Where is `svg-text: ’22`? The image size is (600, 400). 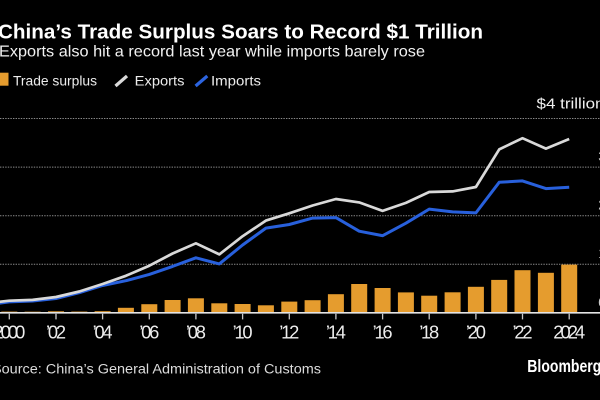
svg-text: ’22 is located at coordinates (523, 332).